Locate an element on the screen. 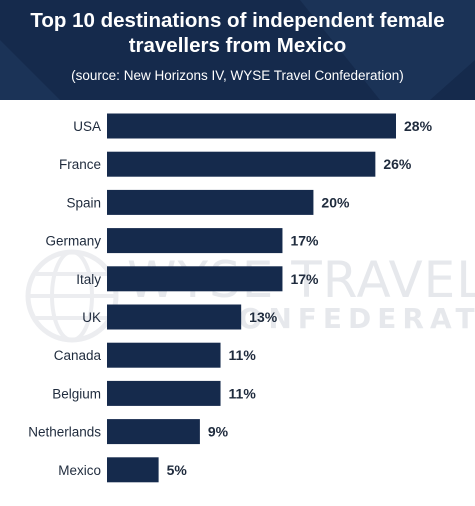 This screenshot has height=506, width=475. category-label: Germany is located at coordinates (73, 241).